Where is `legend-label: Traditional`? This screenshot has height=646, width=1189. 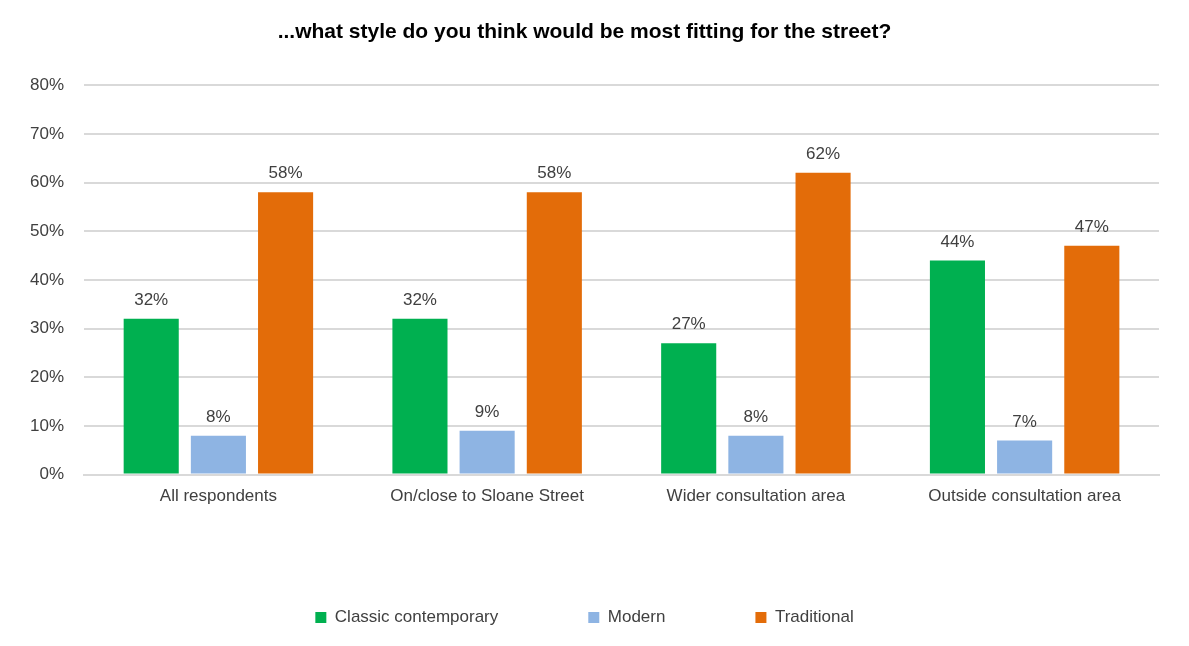
legend-label: Traditional is located at coordinates (814, 617).